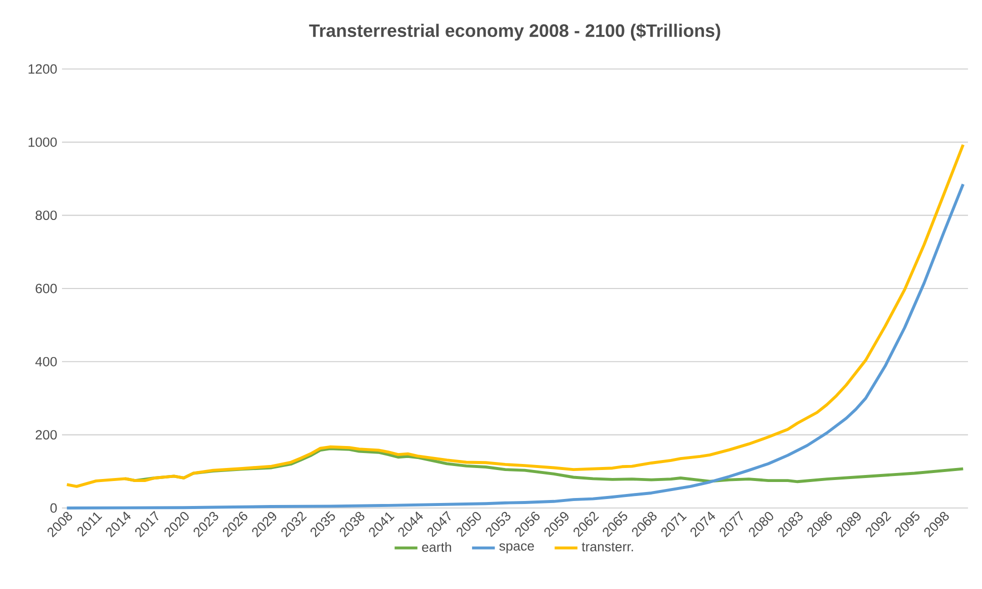 The height and width of the screenshot is (589, 982). What do you see at coordinates (42, 142) in the screenshot?
I see `y-tick-label: 1000` at bounding box center [42, 142].